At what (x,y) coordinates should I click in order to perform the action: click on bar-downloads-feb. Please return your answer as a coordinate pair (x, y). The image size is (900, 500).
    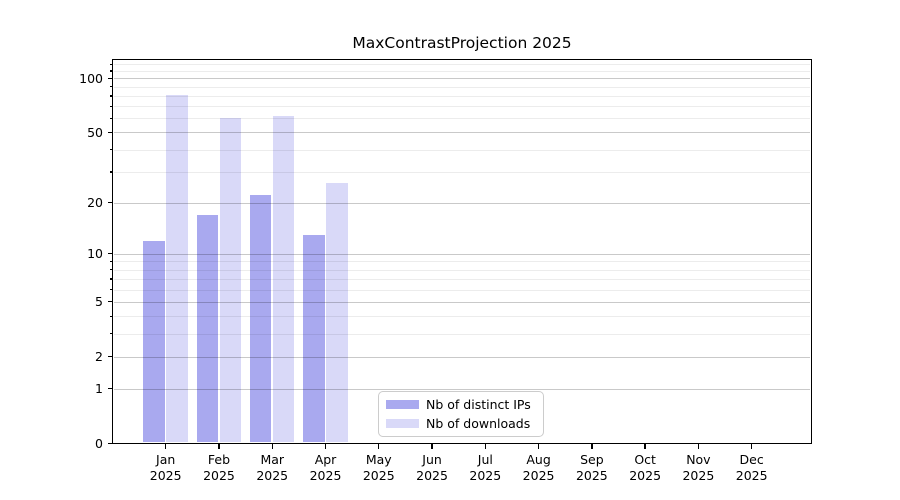
    Looking at the image, I should click on (230, 280).